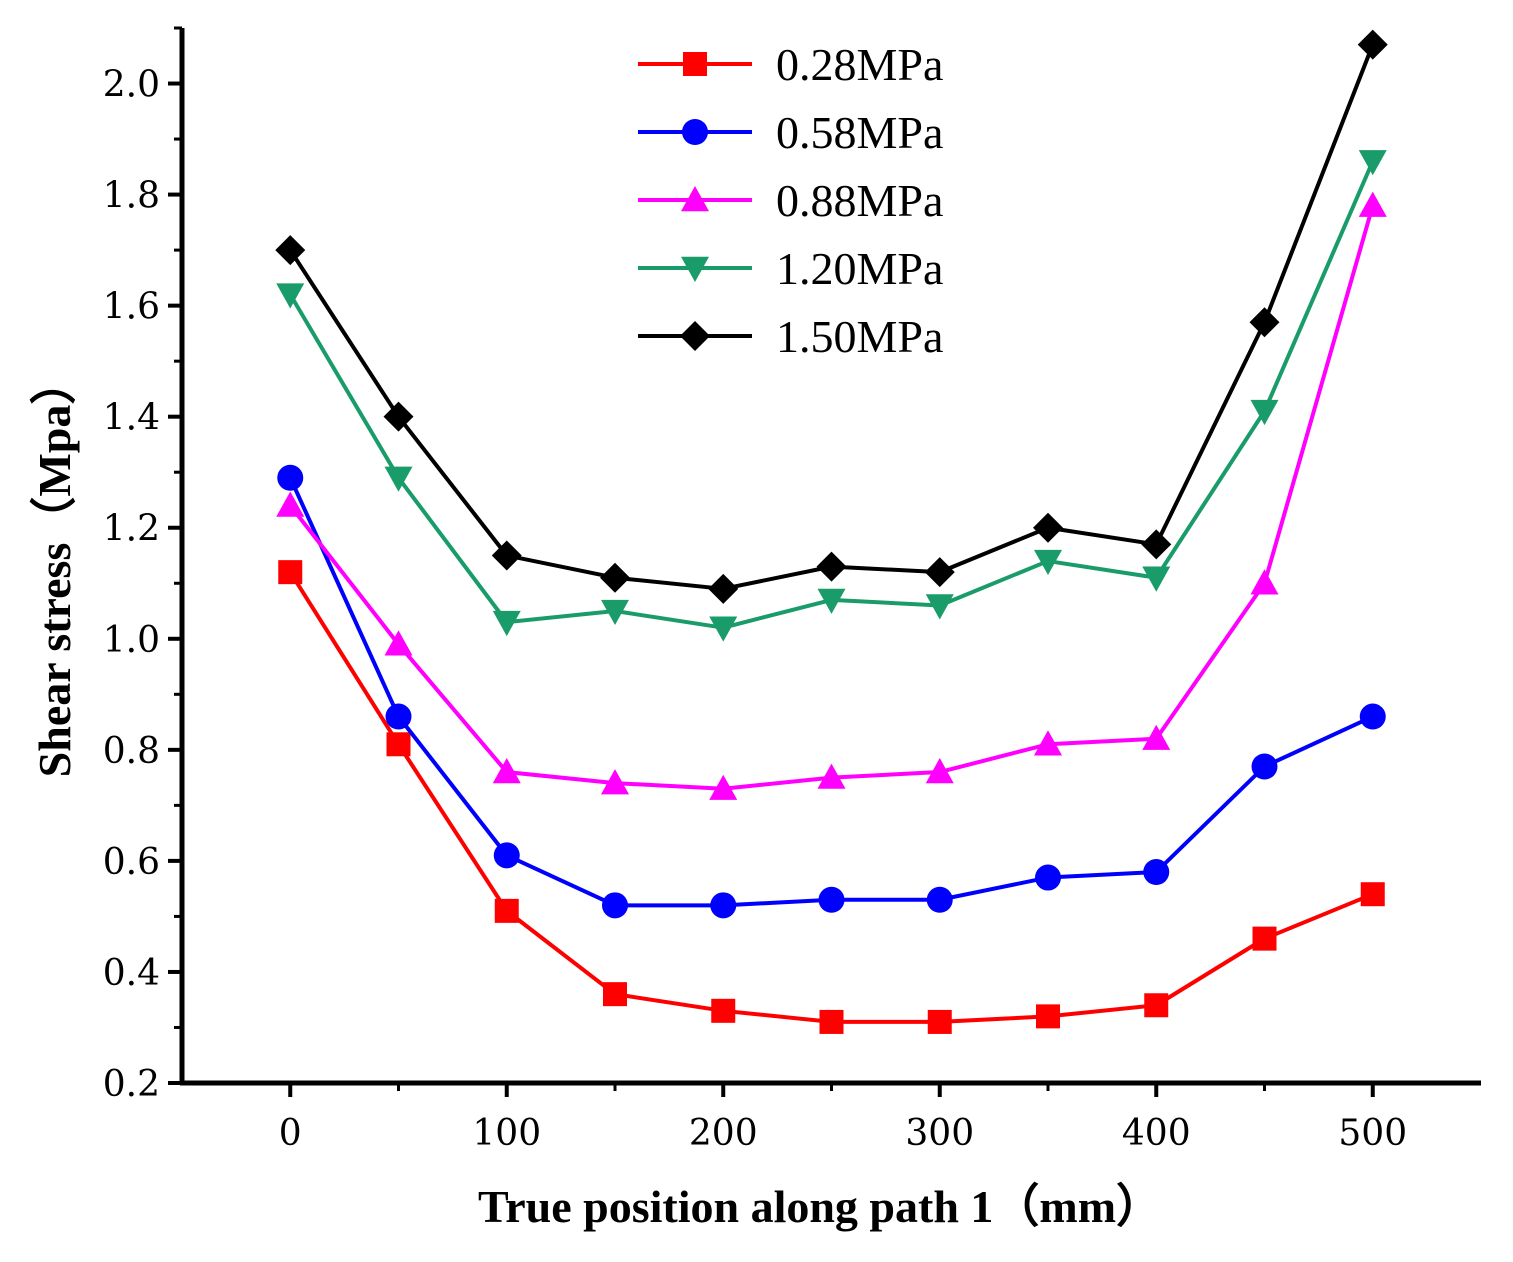 The image size is (1513, 1262). I want to click on legend-item: 0.88MPa, so click(790, 200).